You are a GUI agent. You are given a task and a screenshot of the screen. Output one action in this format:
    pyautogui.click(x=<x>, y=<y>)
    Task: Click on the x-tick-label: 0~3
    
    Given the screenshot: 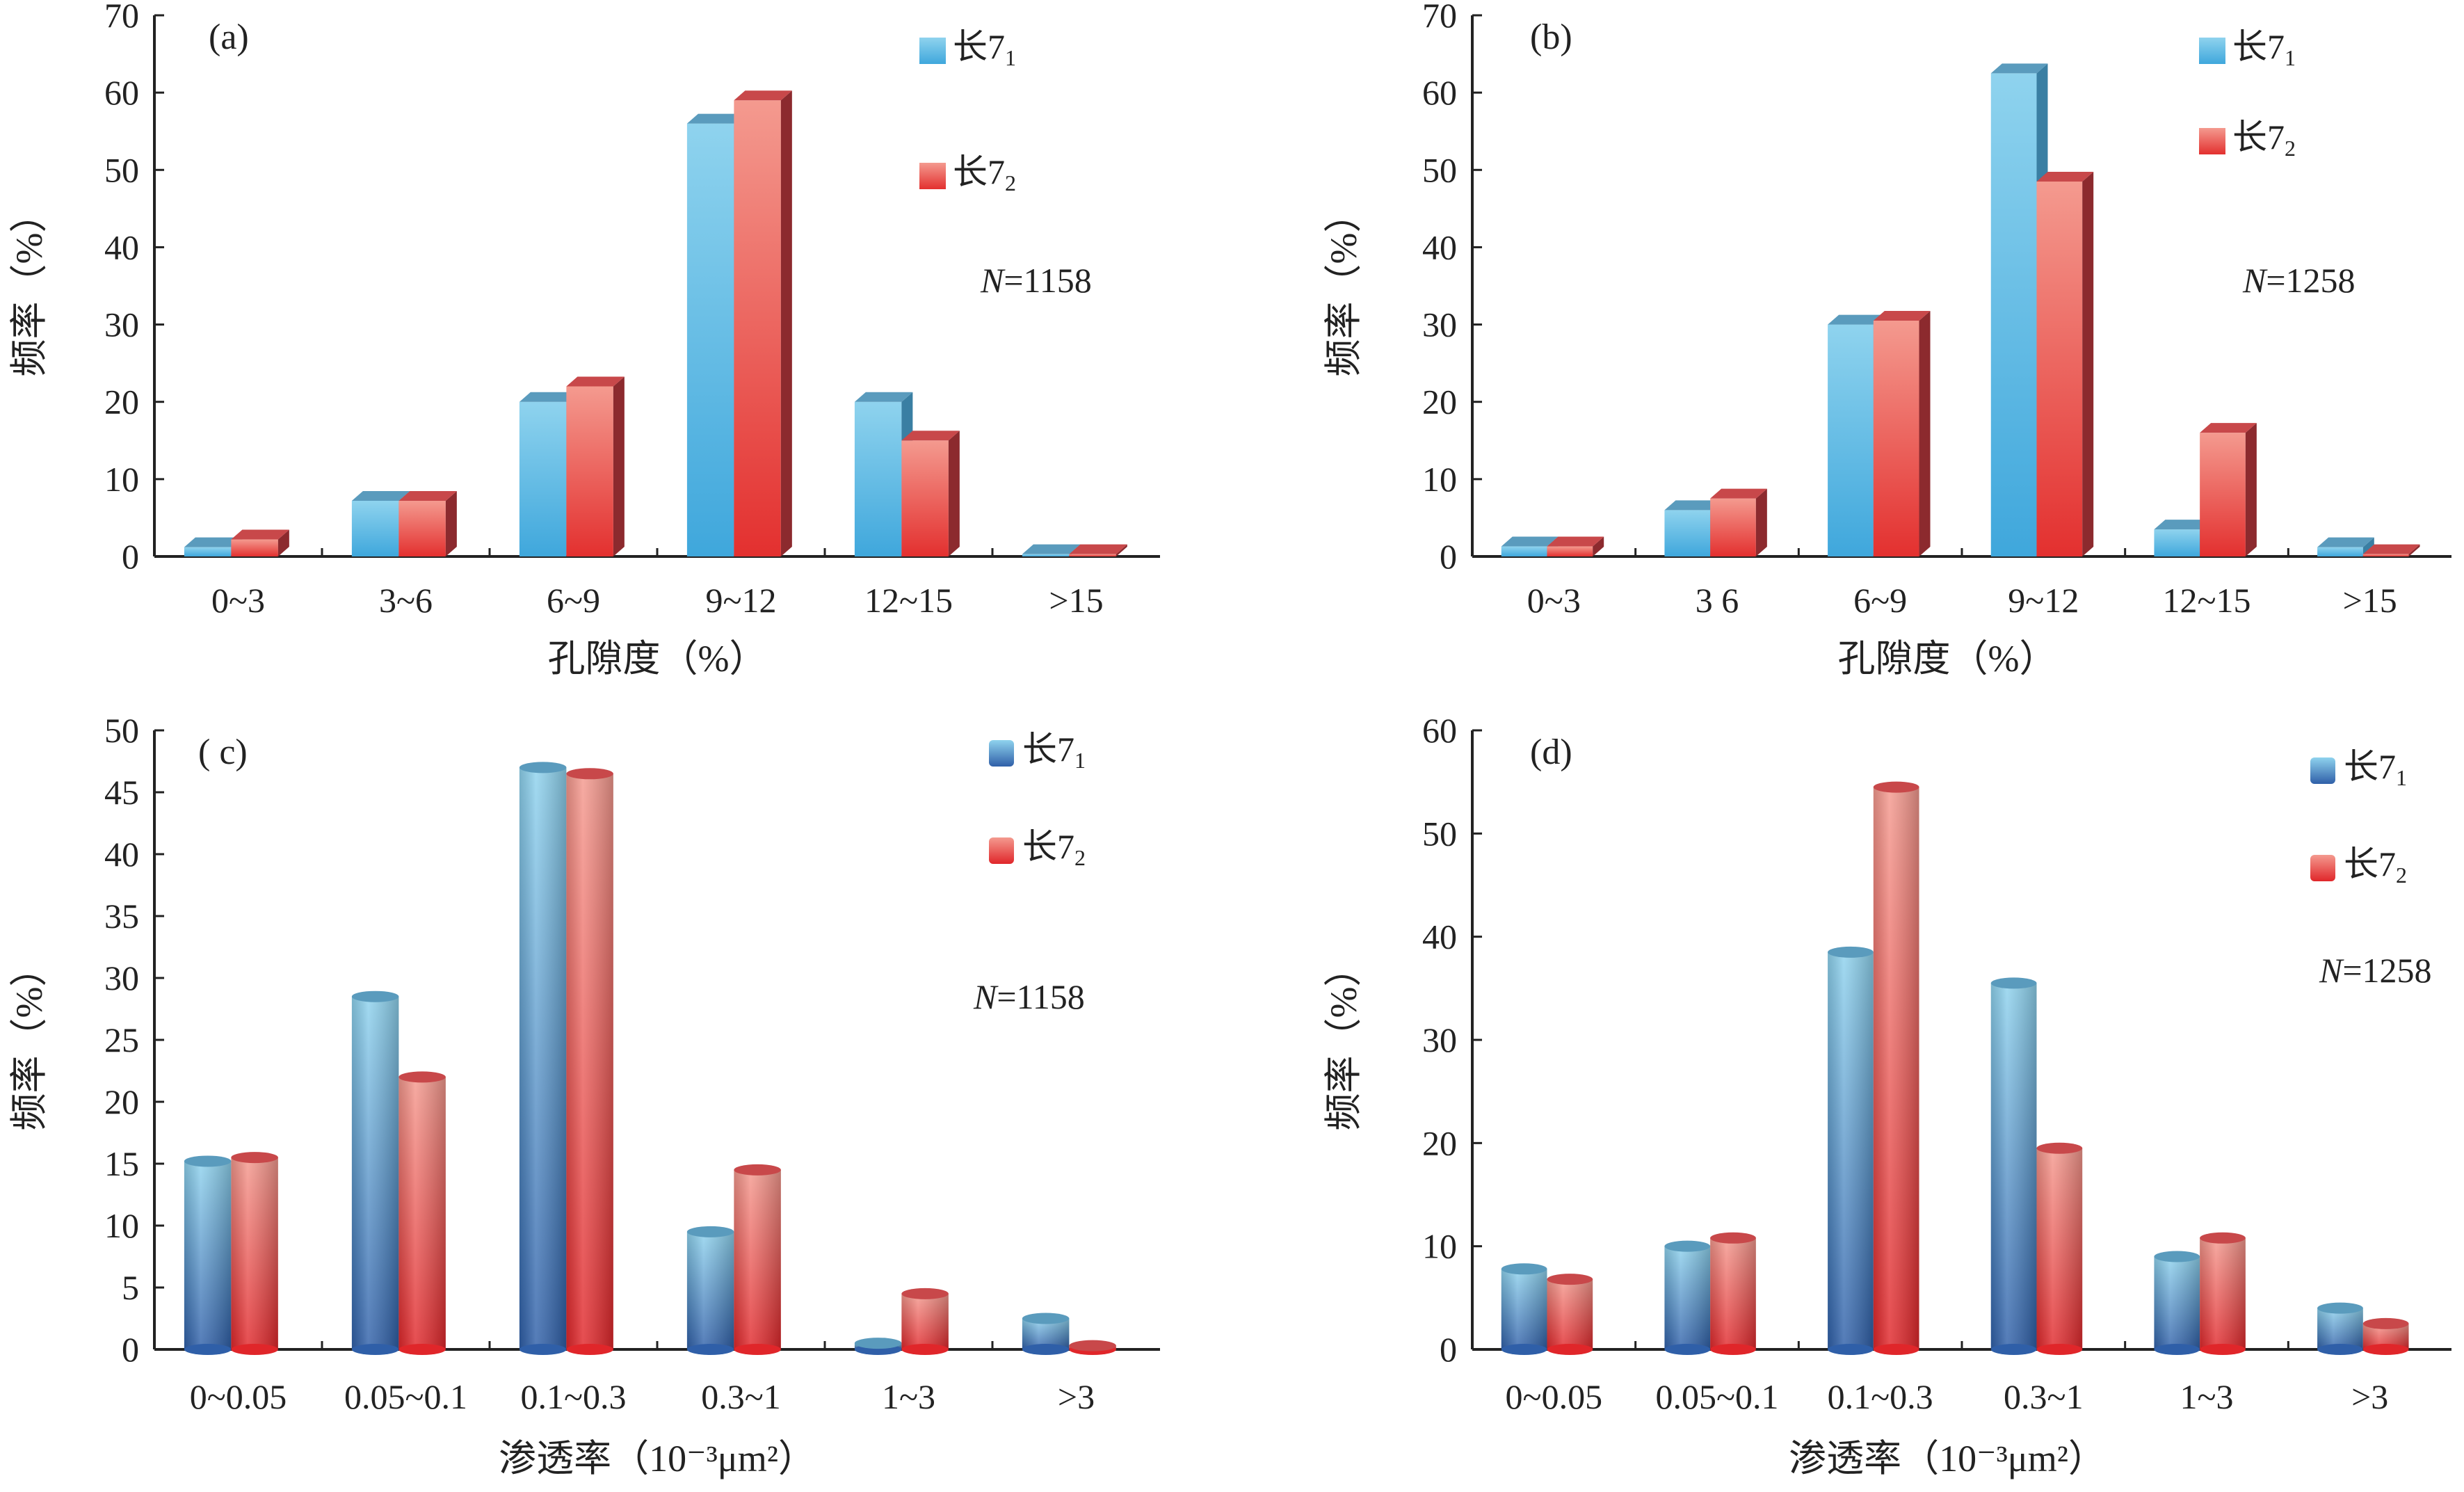 What is the action you would take?
    pyautogui.click(x=238, y=600)
    